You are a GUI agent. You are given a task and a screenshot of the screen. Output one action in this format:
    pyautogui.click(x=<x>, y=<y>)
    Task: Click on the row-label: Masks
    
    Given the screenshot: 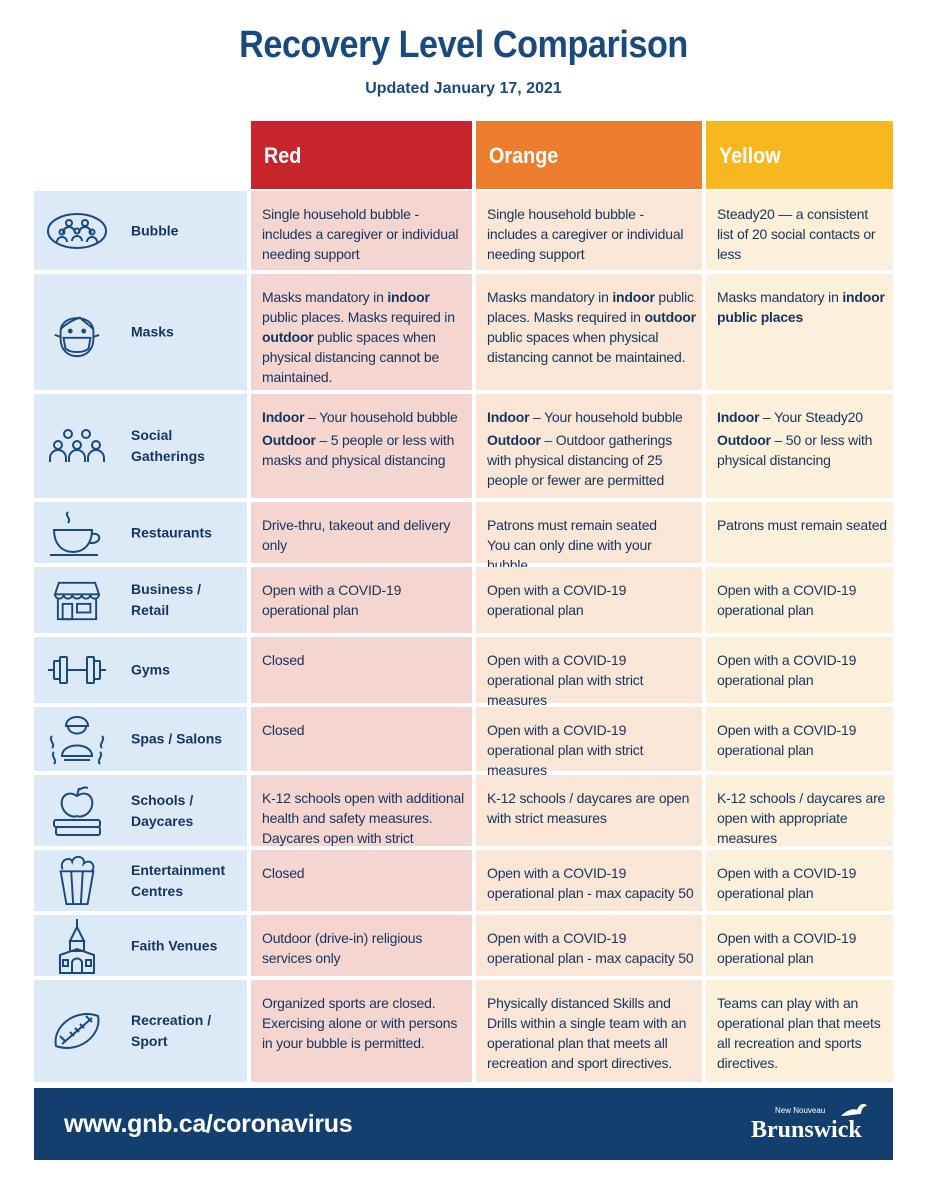 What is the action you would take?
    pyautogui.click(x=152, y=331)
    